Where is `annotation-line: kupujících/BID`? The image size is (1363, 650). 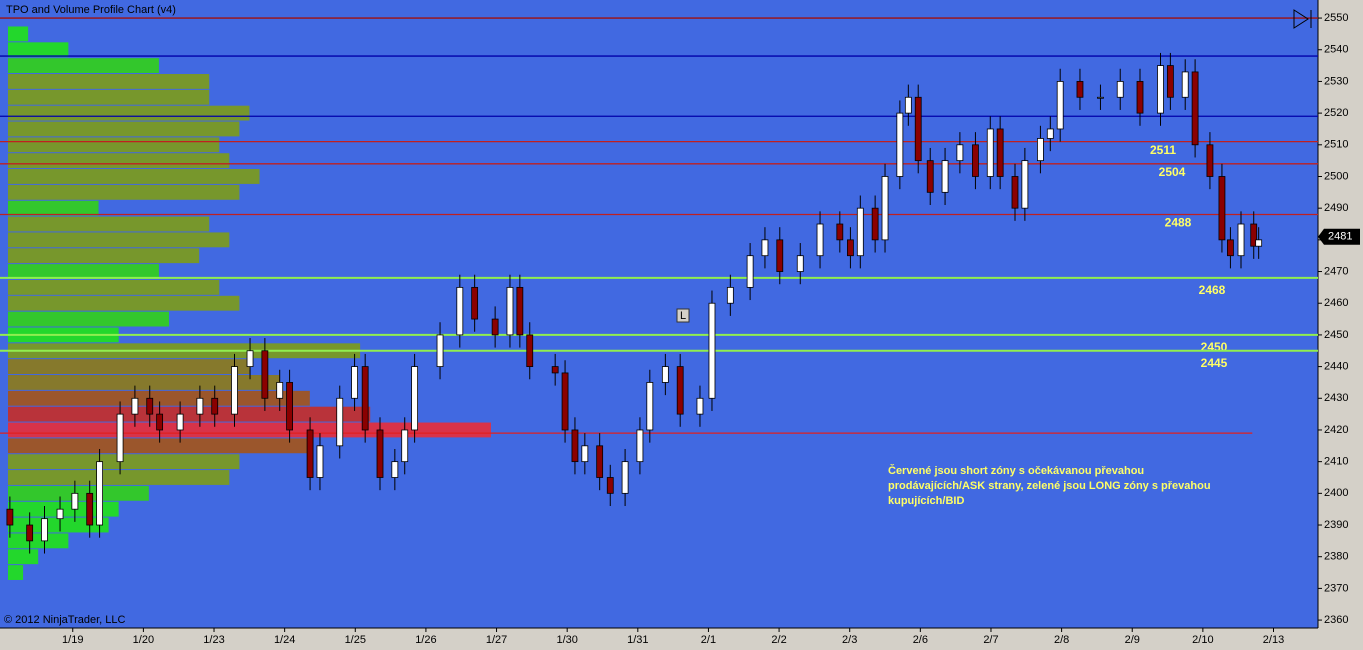
annotation-line: kupujících/BID is located at coordinates (926, 501).